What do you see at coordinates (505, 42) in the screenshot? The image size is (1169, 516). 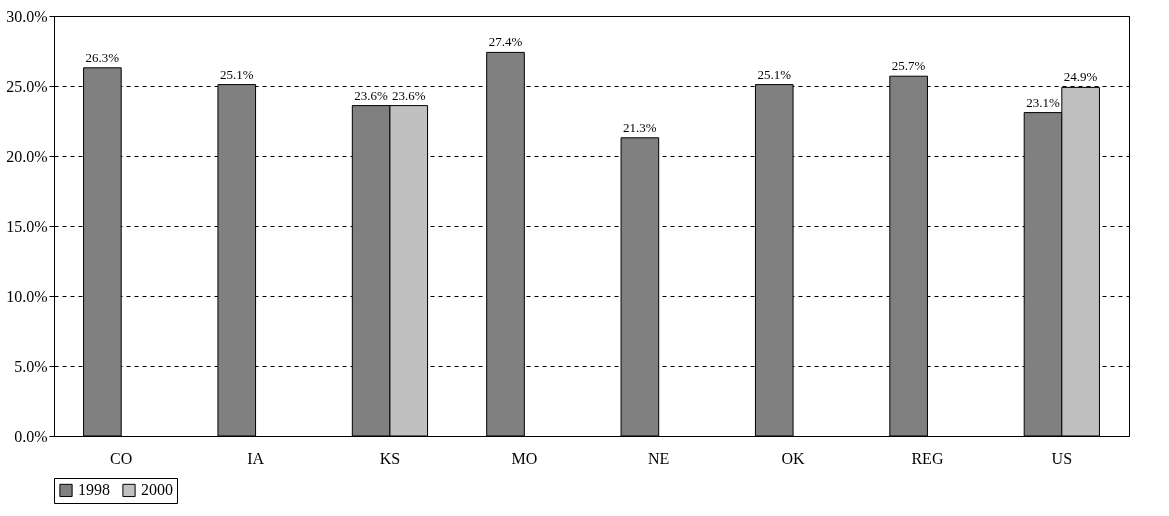 I see `data-label: 27.4%` at bounding box center [505, 42].